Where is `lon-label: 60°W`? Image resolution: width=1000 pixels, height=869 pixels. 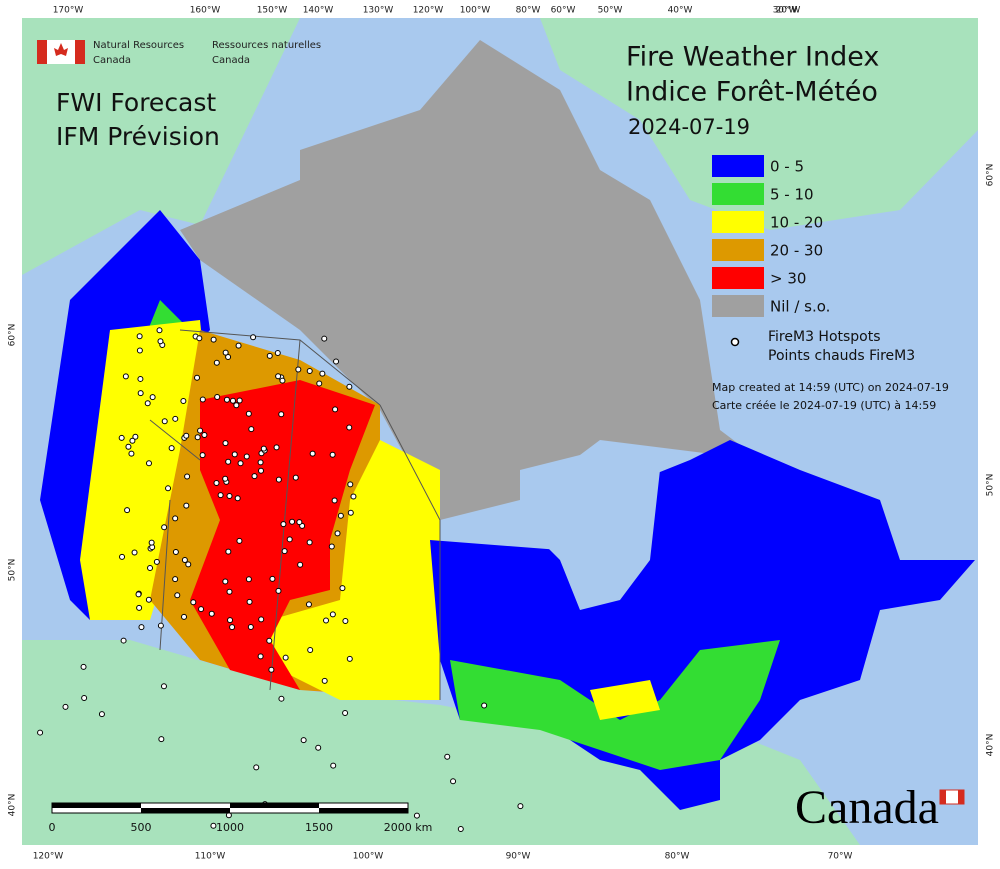
lon-label: 60°W is located at coordinates (563, 11).